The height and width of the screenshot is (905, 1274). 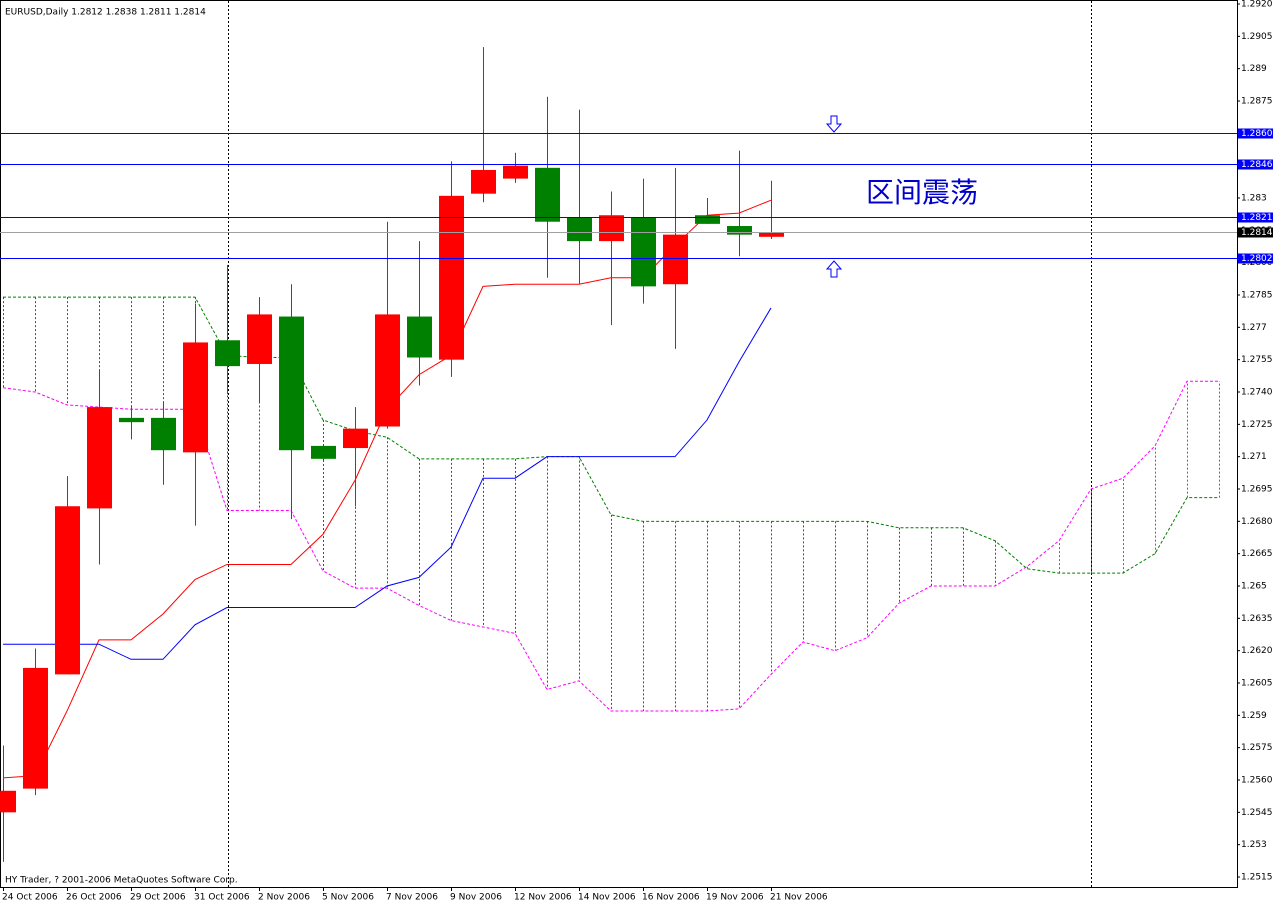 What do you see at coordinates (476, 898) in the screenshot?
I see `x-tick-label: 9 Nov 2006` at bounding box center [476, 898].